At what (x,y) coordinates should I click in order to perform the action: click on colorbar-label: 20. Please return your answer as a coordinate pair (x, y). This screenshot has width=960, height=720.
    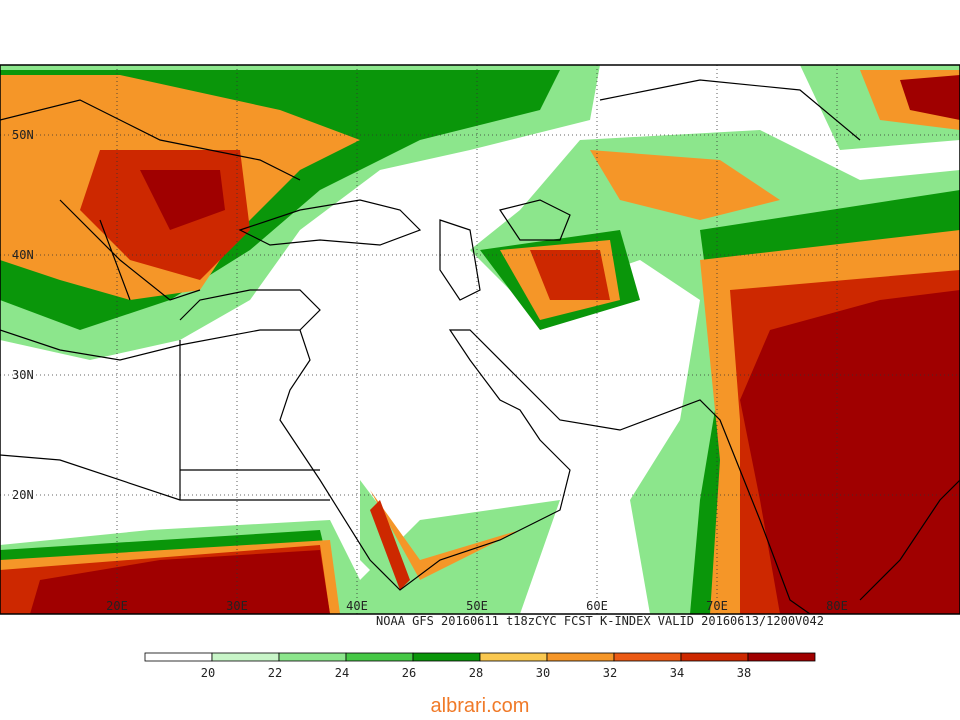
    Looking at the image, I should click on (208, 673).